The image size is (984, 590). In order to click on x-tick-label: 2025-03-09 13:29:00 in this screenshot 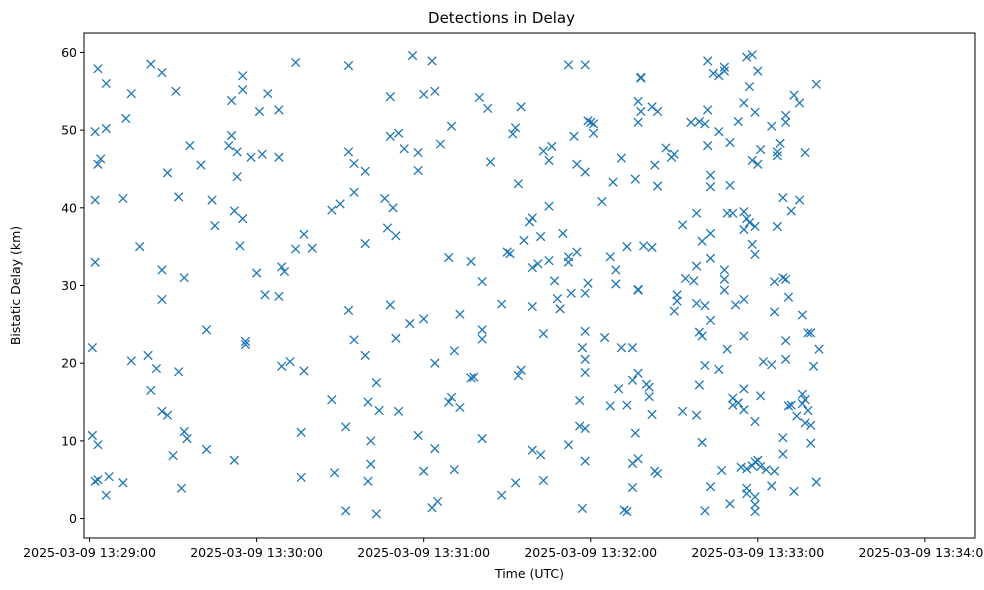, I will do `click(89, 552)`.